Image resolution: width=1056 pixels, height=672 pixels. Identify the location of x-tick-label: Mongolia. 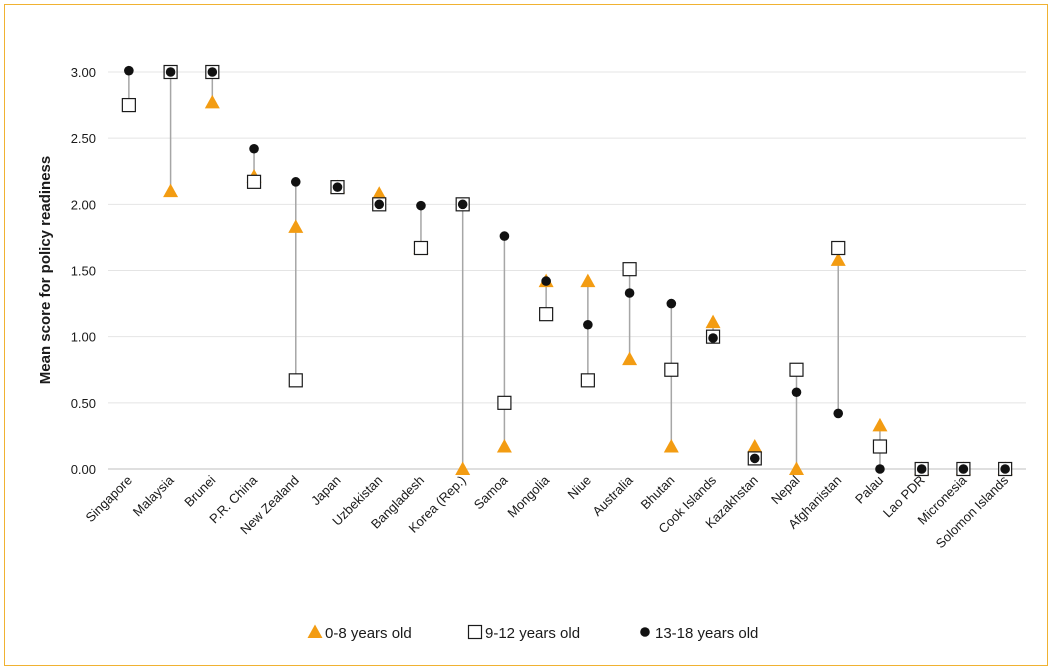
(528, 496).